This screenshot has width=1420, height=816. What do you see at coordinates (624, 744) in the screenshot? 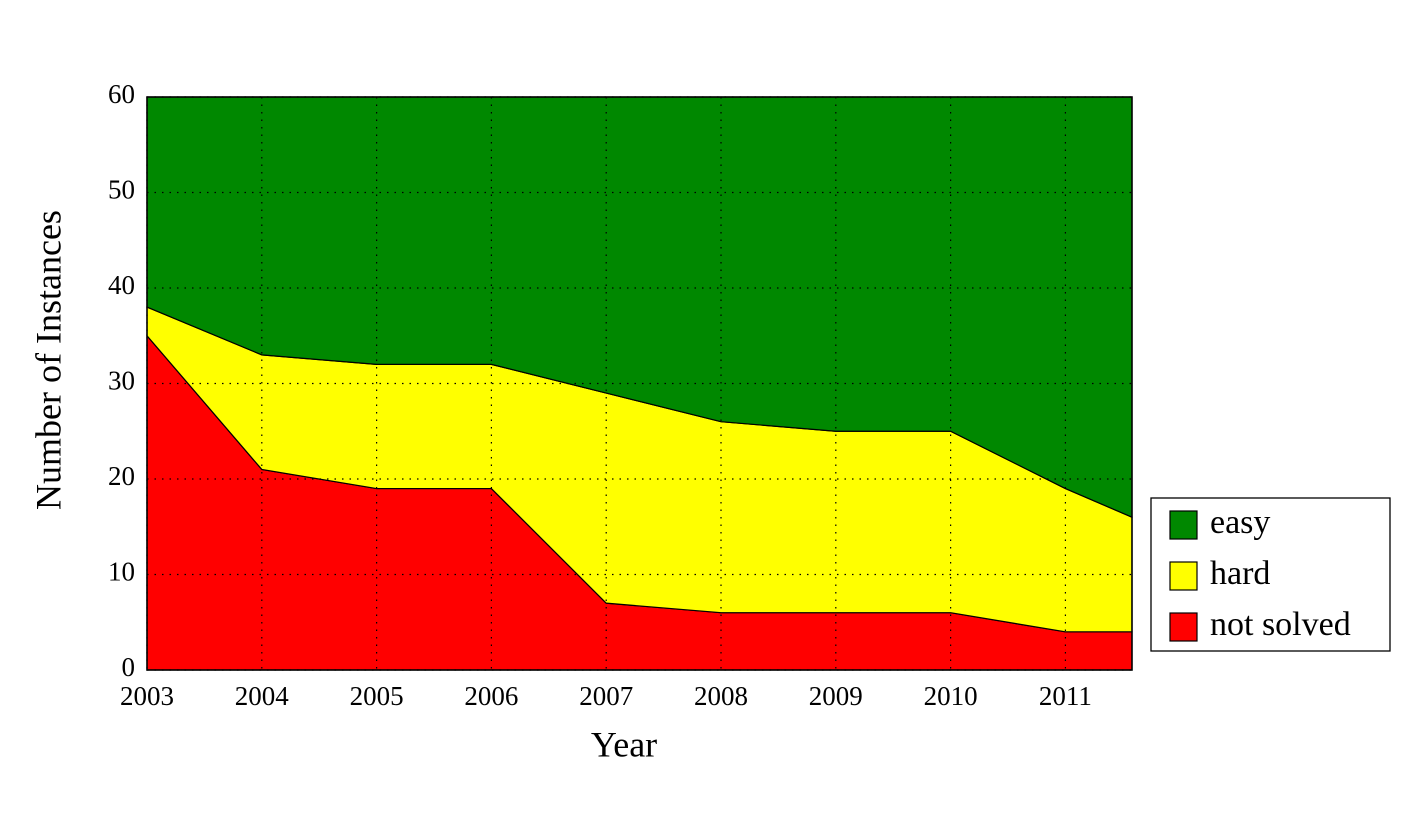
I see `x-axis-label: Year` at bounding box center [624, 744].